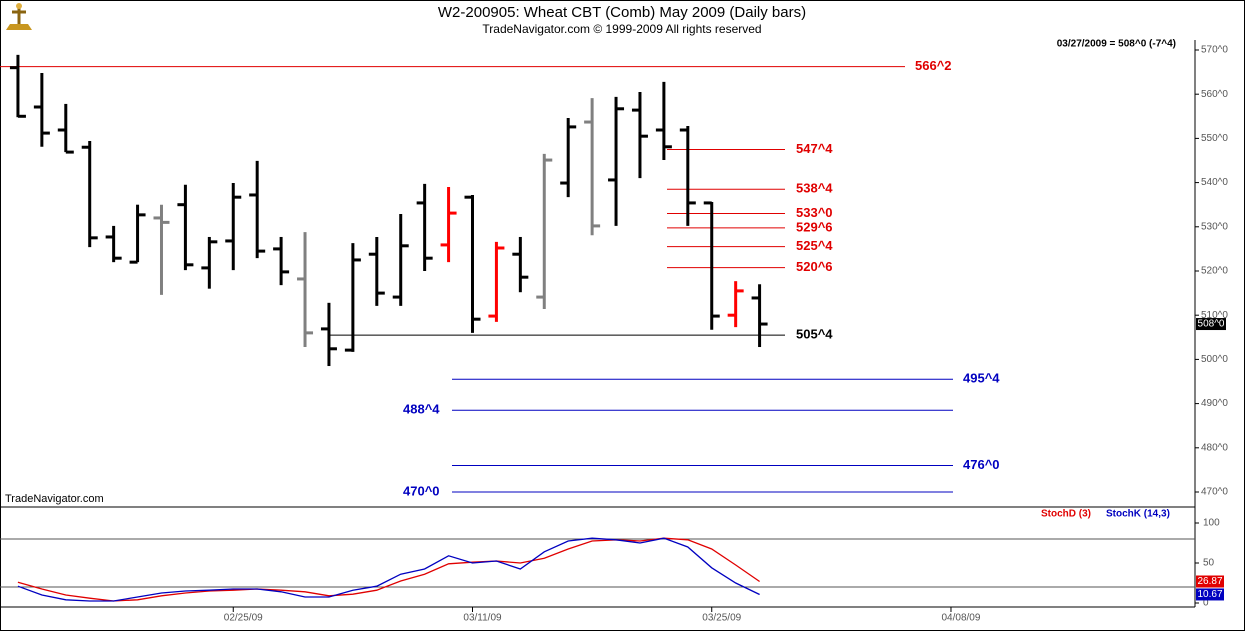  Describe the element at coordinates (981, 464) in the screenshot. I see `level-label: 476^0` at that location.